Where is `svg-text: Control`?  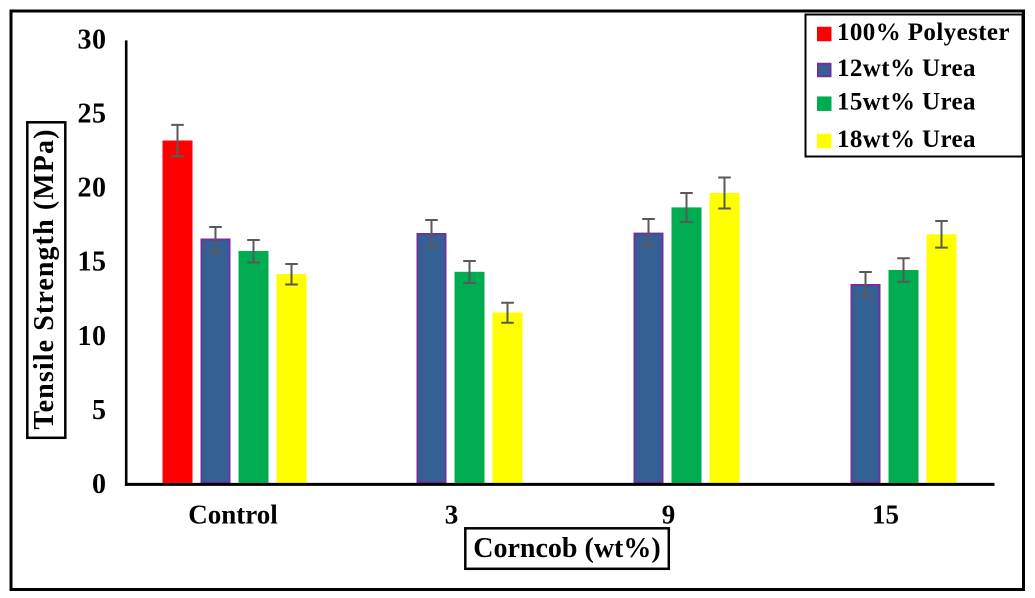 svg-text: Control is located at coordinates (233, 515).